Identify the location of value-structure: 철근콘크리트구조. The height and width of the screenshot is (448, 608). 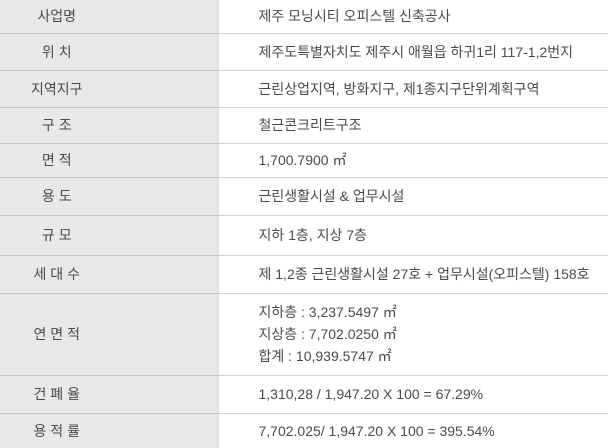
(413, 125).